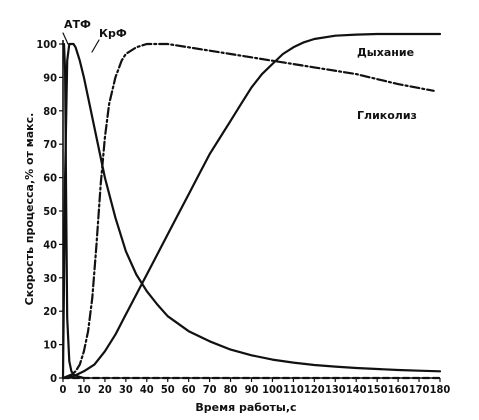  Describe the element at coordinates (335, 389) in the screenshot. I see `x-tick-label: 130` at that location.